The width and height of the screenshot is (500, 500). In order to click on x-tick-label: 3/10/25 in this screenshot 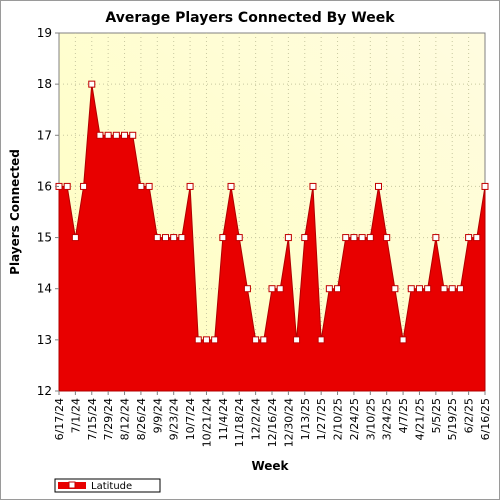, I will do `click(370, 419)`.